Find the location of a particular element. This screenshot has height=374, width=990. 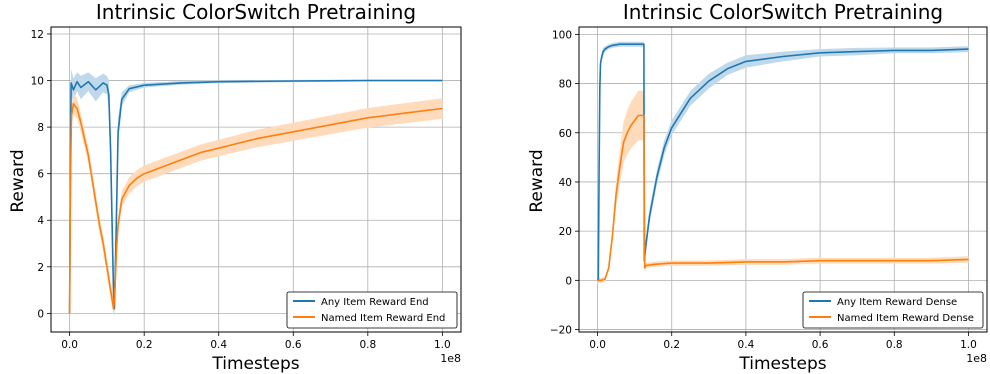

chart-left-y-label: Reward is located at coordinates (18, 180).